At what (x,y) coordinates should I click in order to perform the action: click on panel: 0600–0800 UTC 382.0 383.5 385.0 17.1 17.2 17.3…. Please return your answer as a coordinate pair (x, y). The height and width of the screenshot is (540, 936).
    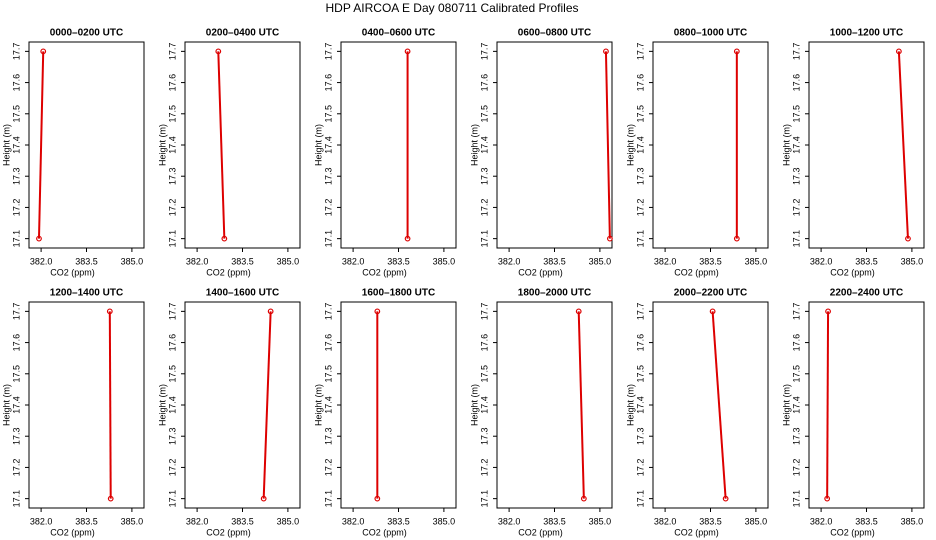
    Looking at the image, I should click on (541, 152).